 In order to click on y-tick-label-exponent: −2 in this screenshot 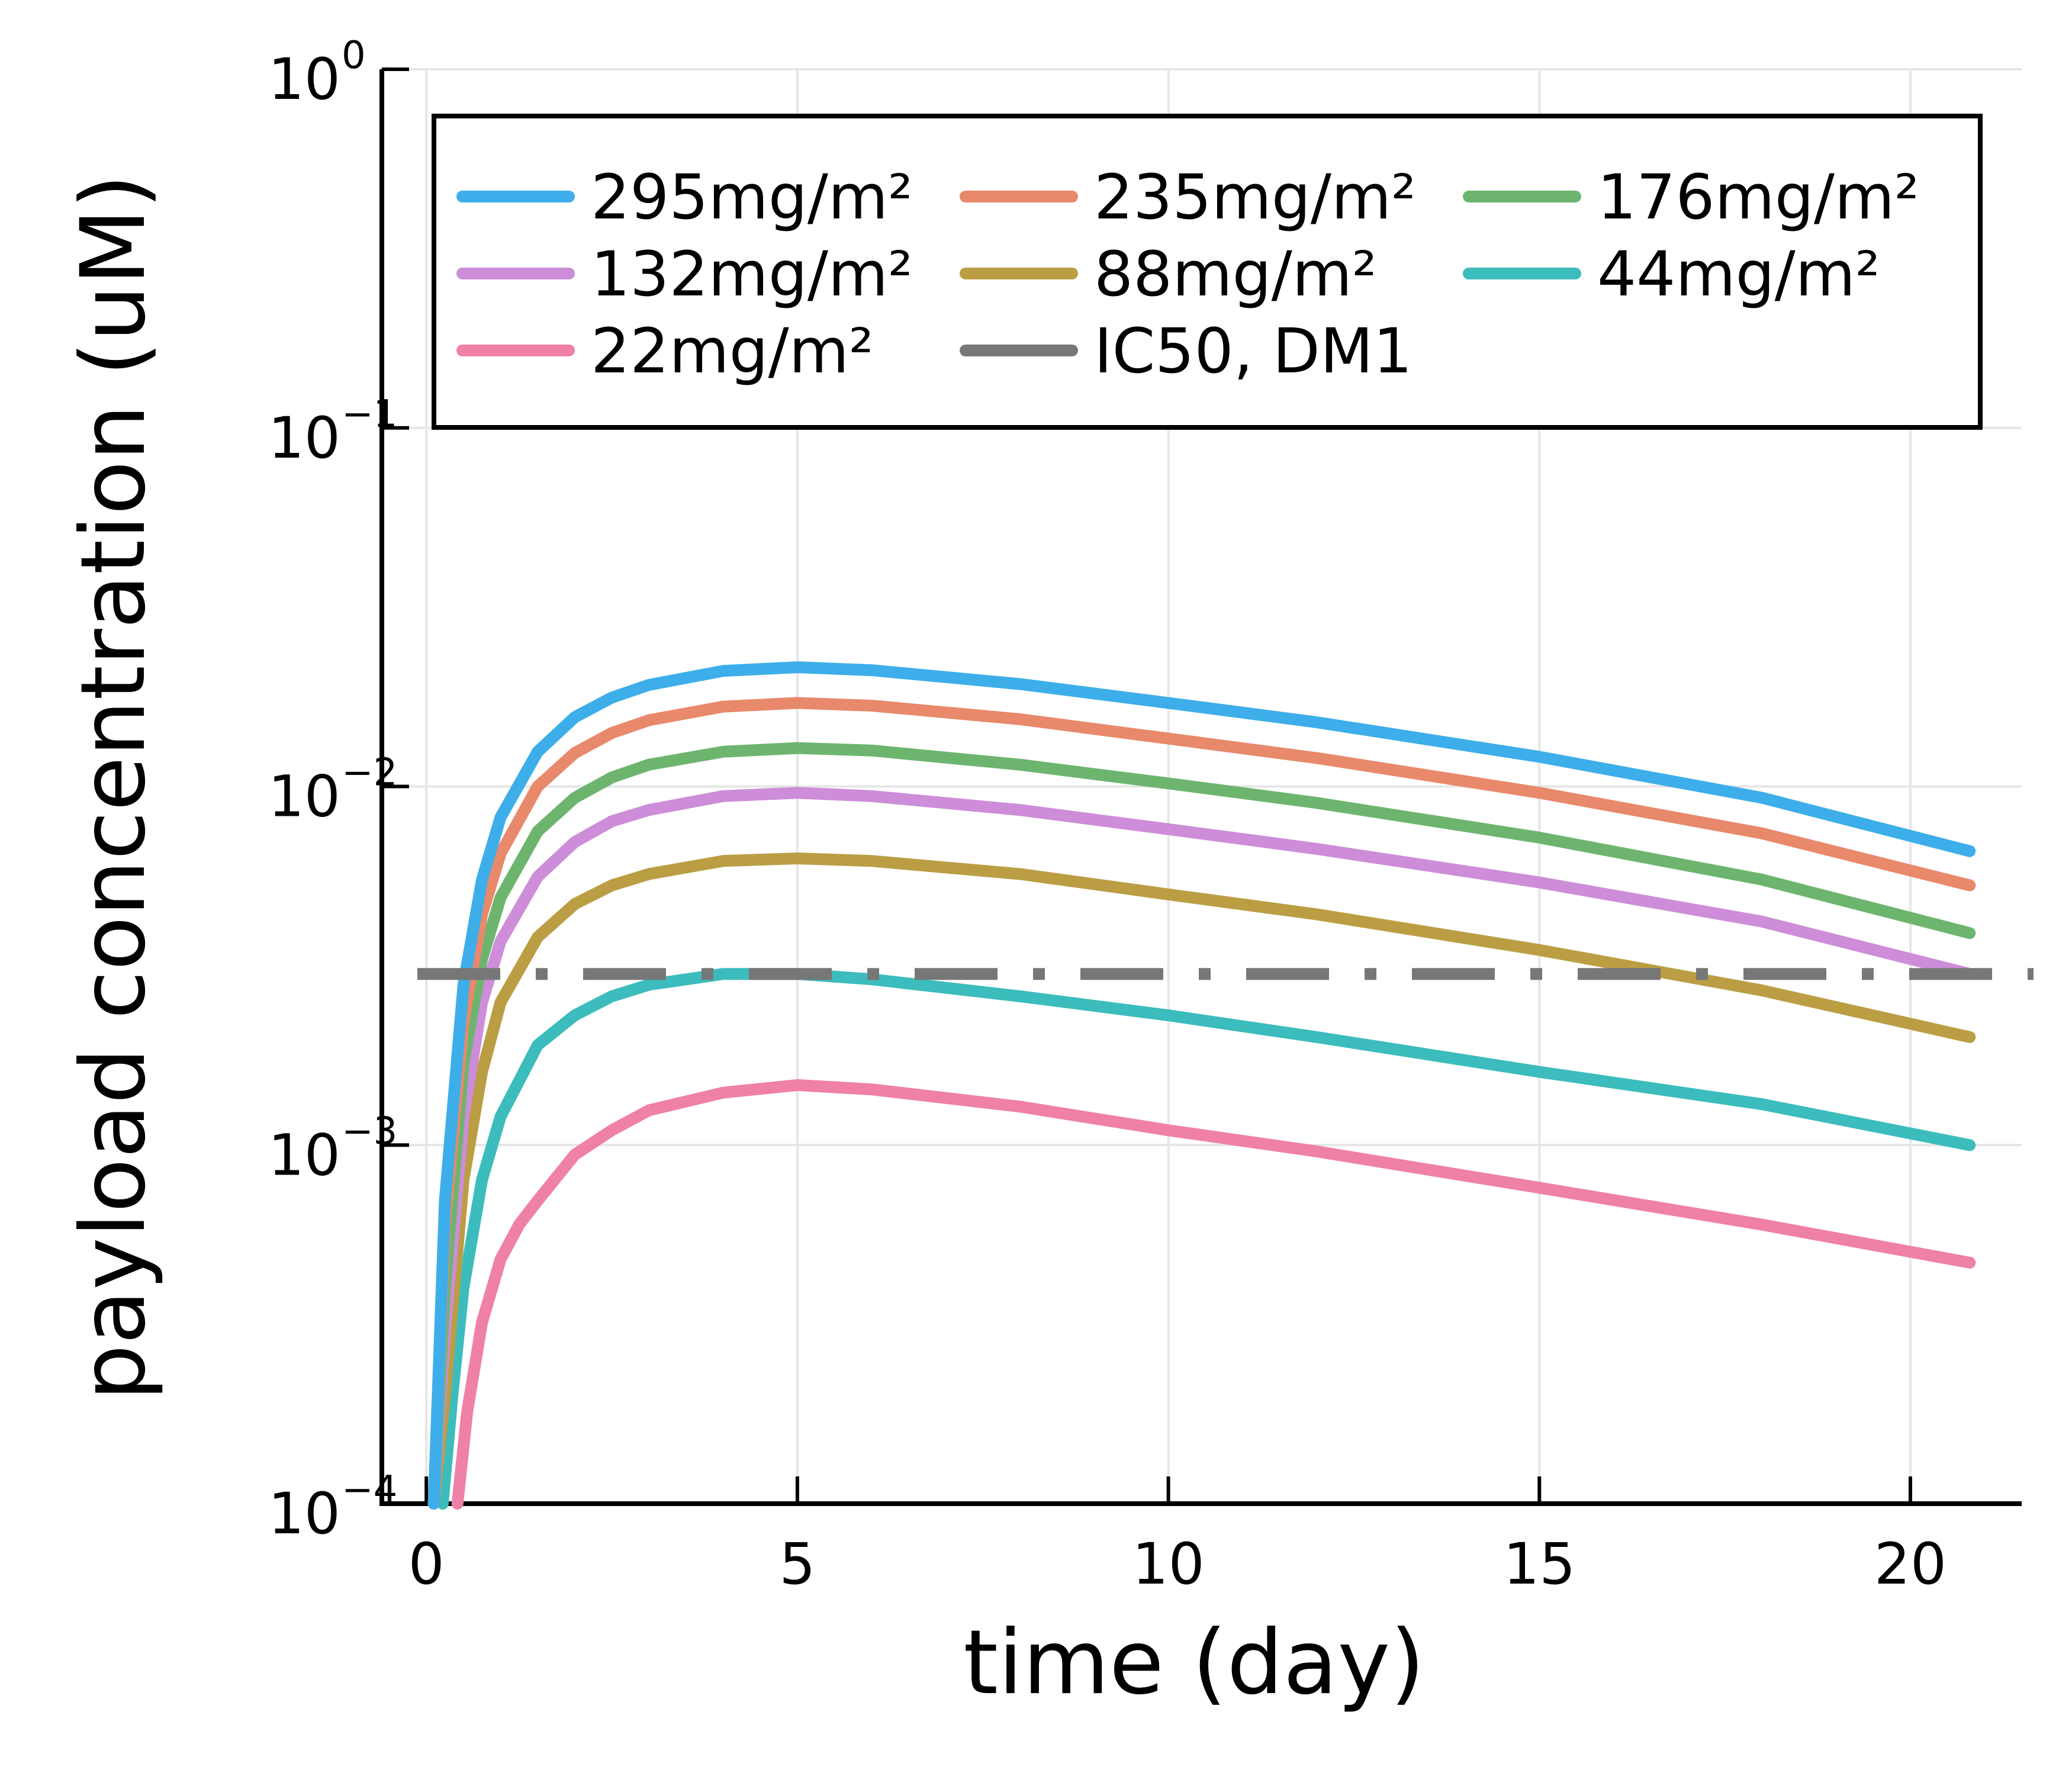, I will do `click(369, 773)`.